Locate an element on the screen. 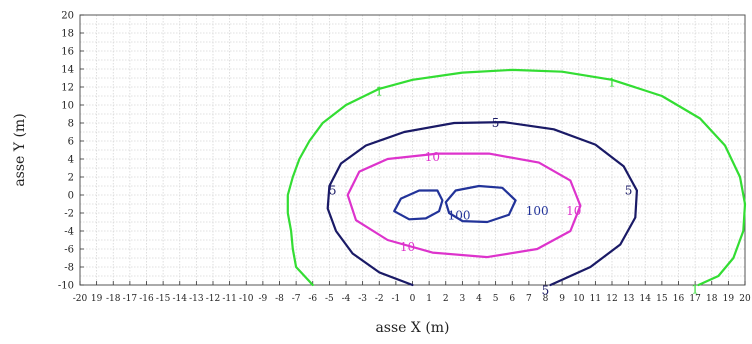 Image resolution: width=752 pixels, height=344 pixels. x-tick-label: -20 is located at coordinates (80, 299).